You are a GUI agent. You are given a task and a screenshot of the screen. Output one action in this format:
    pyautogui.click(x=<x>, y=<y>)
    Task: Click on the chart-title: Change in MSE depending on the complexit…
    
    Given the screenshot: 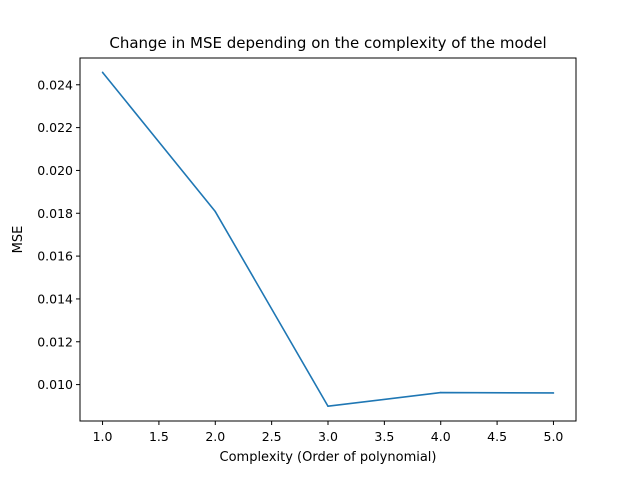 What is the action you would take?
    pyautogui.click(x=327, y=43)
    